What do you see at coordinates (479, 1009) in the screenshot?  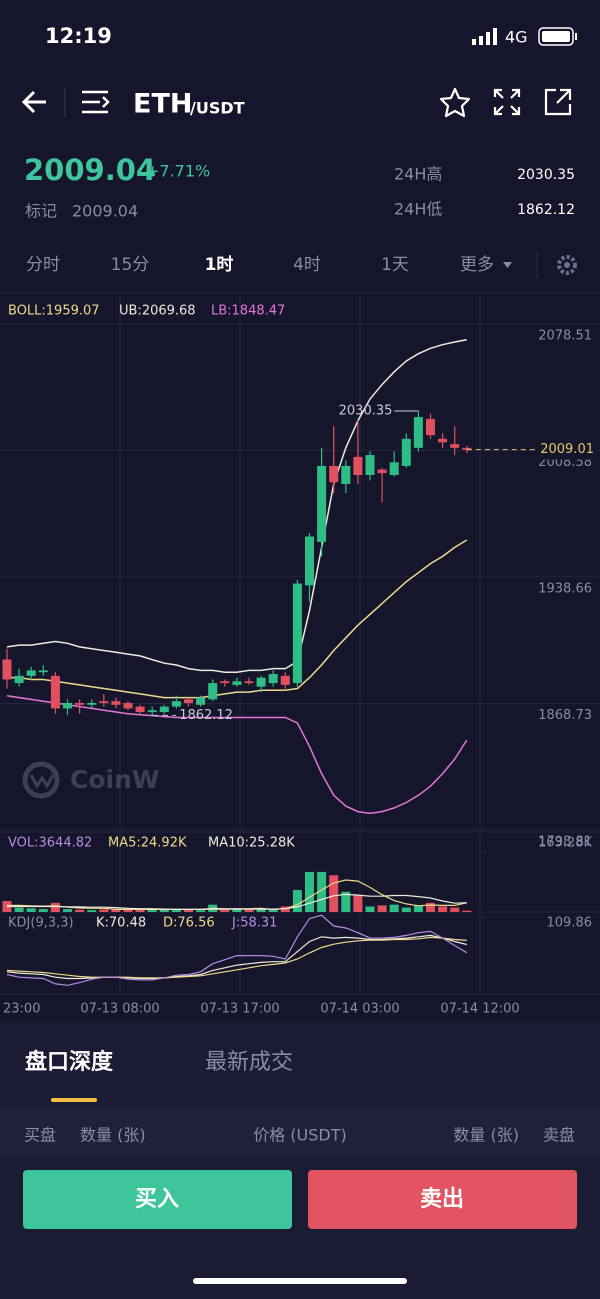 I see `x-tick-label: 07-14 12:00` at bounding box center [479, 1009].